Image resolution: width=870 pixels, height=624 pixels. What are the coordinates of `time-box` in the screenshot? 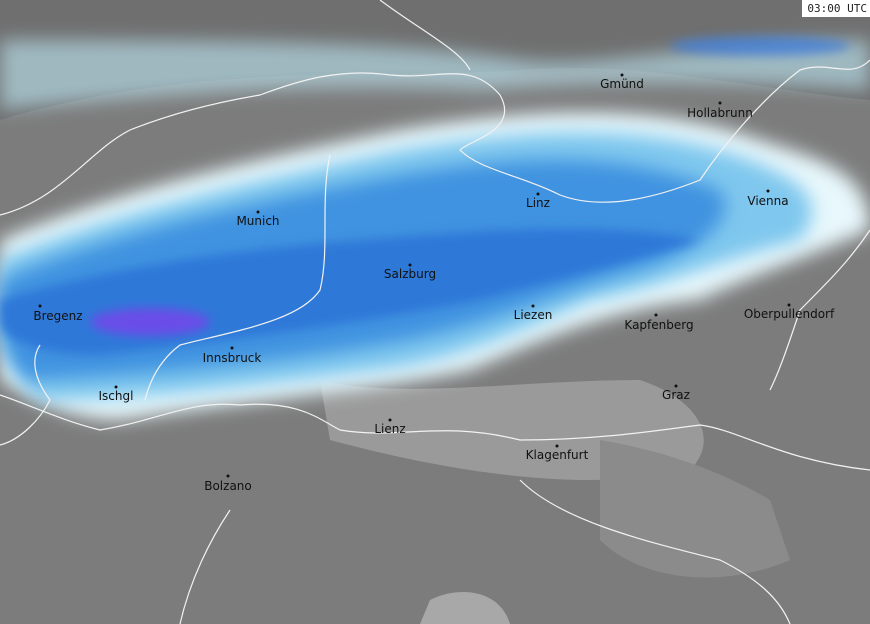 It's located at (836, 8).